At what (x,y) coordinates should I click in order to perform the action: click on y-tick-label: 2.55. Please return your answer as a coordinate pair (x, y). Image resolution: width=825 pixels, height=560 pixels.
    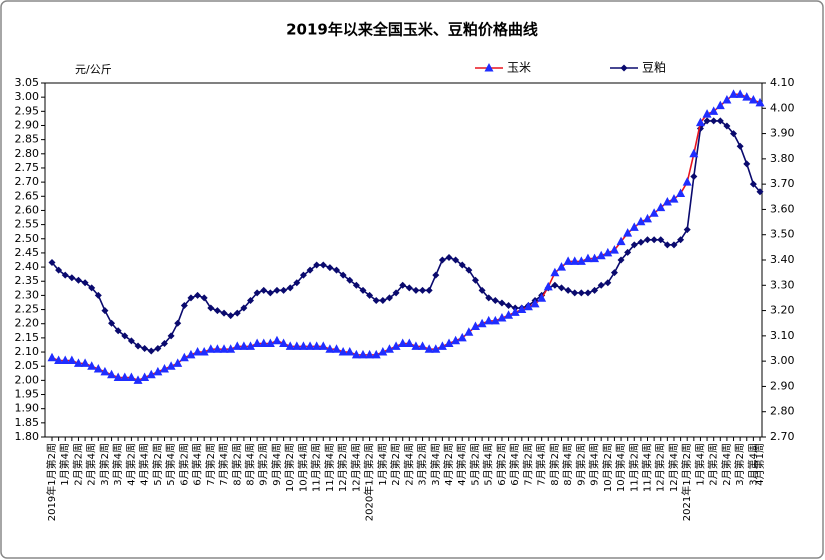
    Looking at the image, I should click on (27, 224).